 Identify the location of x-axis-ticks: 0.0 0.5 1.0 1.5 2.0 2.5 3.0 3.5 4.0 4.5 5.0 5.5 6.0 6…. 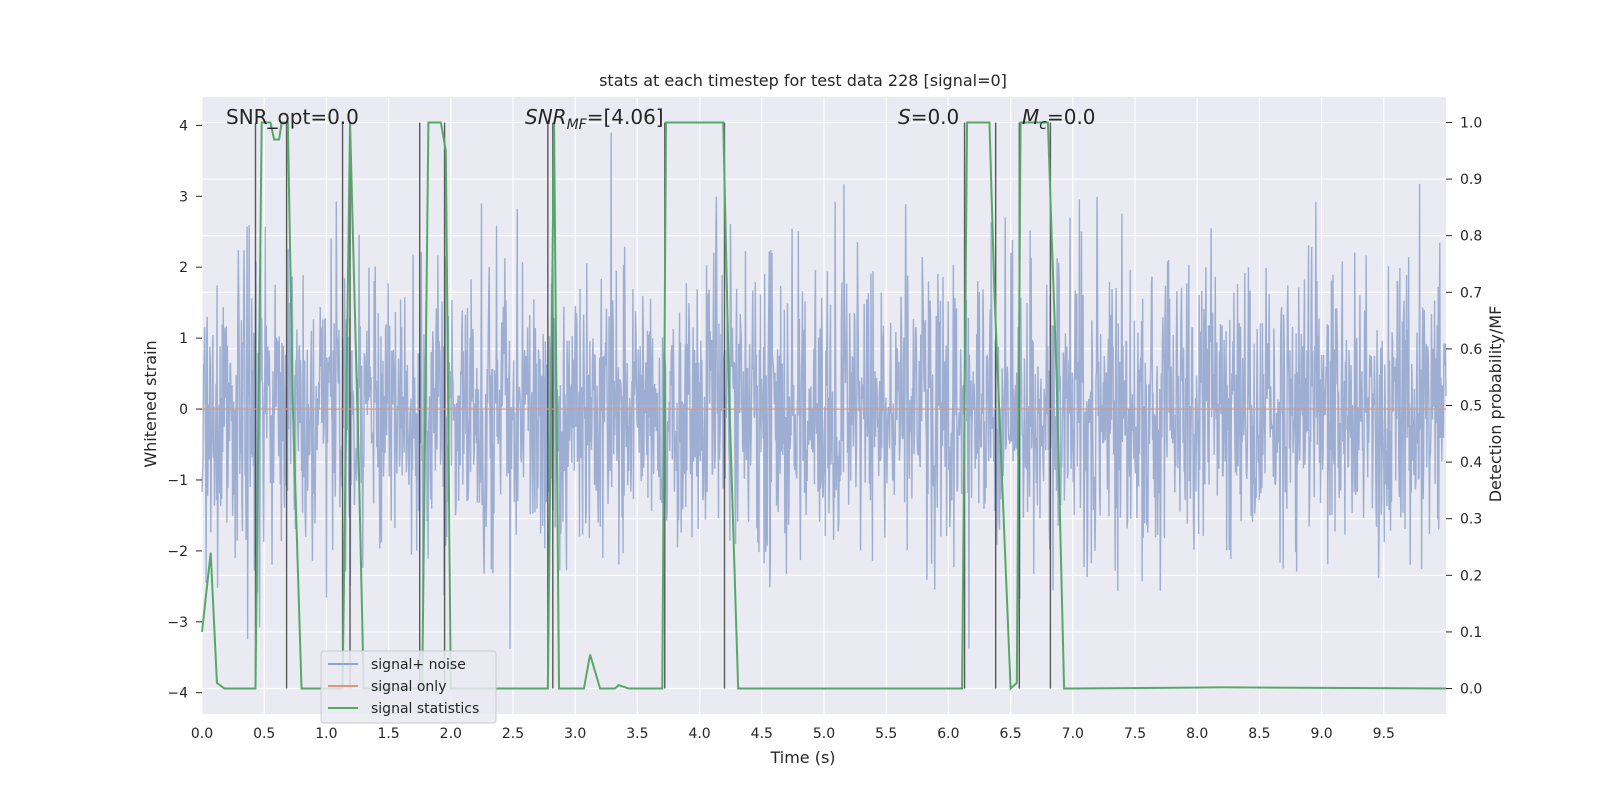
(793, 734).